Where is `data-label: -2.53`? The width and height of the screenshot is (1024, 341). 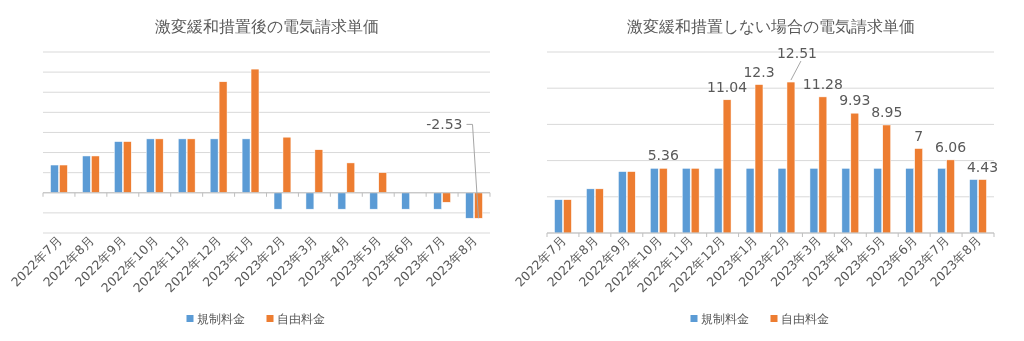
data-label: -2.53 is located at coordinates (444, 124).